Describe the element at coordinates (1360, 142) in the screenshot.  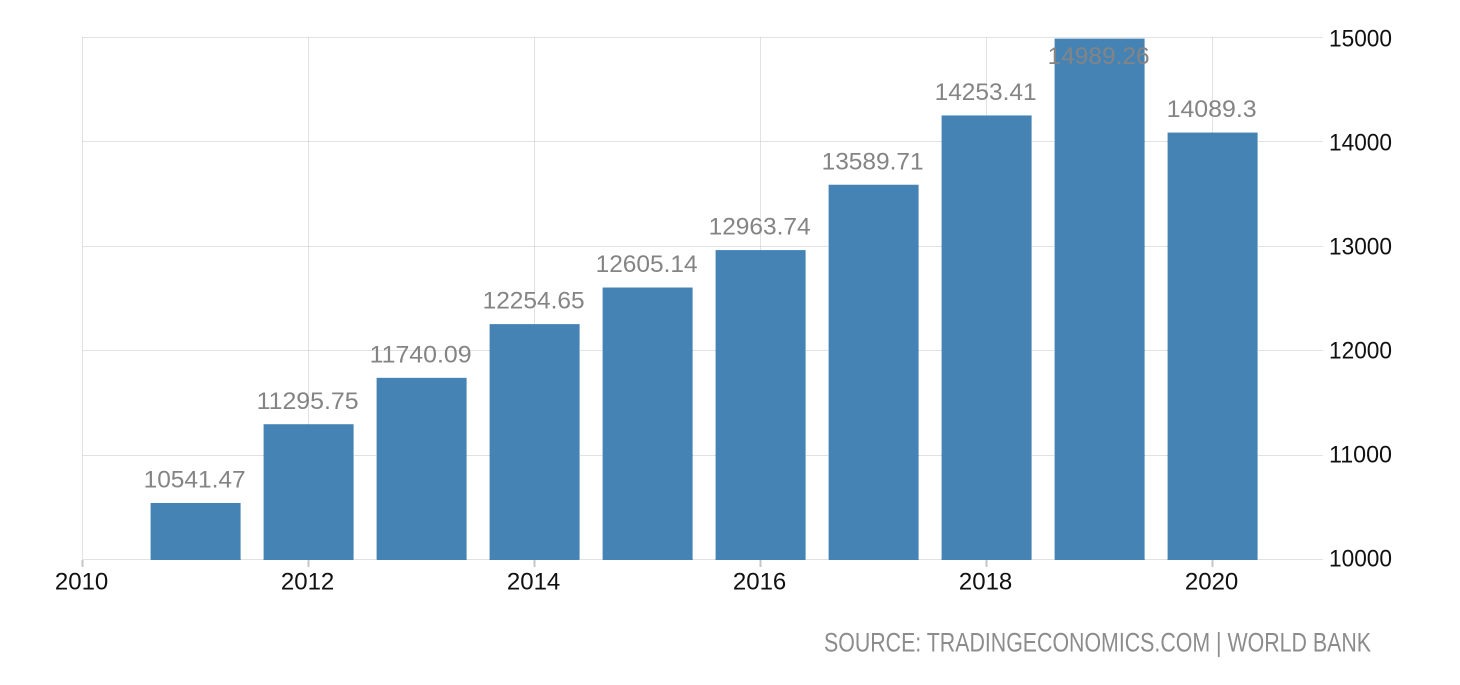
I see `svg-text: 14000` at that location.